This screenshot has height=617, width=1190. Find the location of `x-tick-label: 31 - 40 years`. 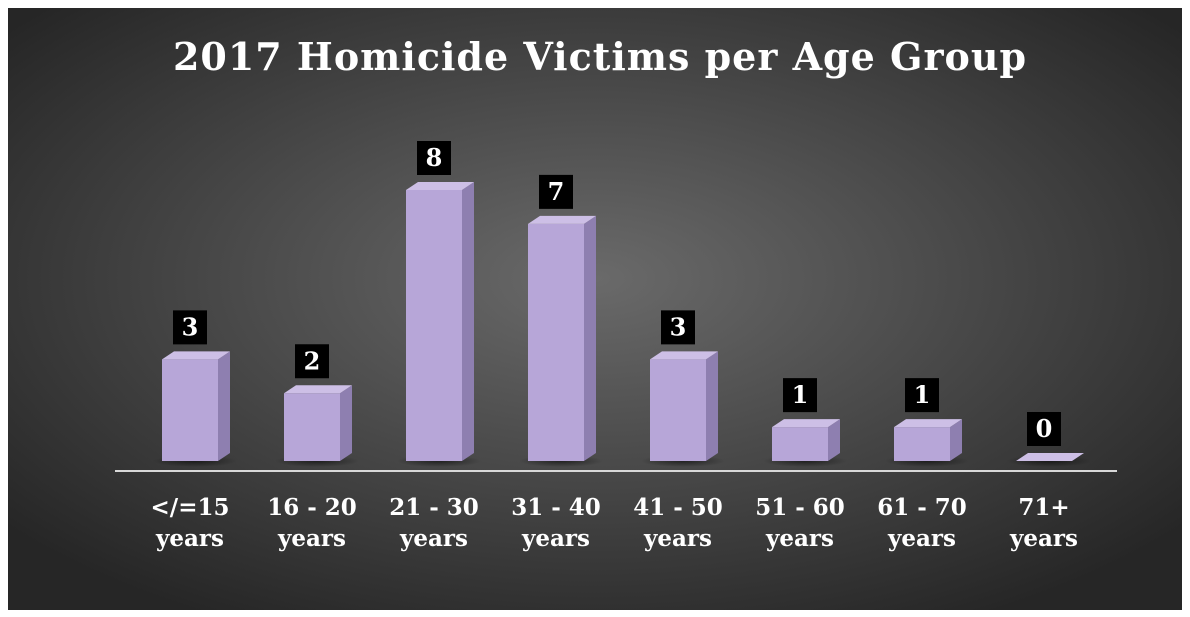

x-tick-label: 31 - 40 years is located at coordinates (556, 523).